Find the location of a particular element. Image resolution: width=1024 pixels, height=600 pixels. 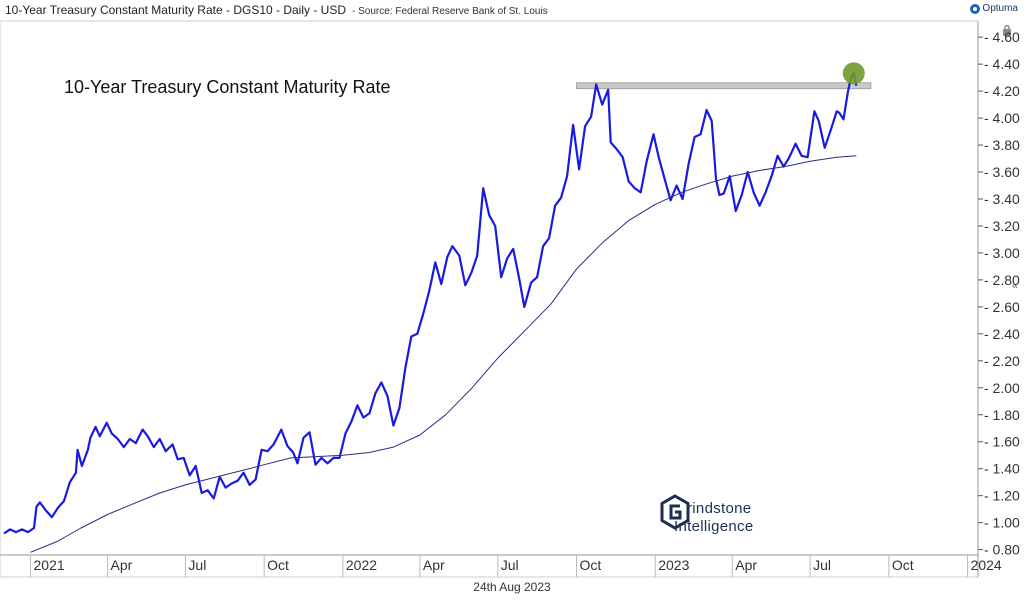

chart-title: 10-Year Treasury Constant Maturity Rate is located at coordinates (227, 87).